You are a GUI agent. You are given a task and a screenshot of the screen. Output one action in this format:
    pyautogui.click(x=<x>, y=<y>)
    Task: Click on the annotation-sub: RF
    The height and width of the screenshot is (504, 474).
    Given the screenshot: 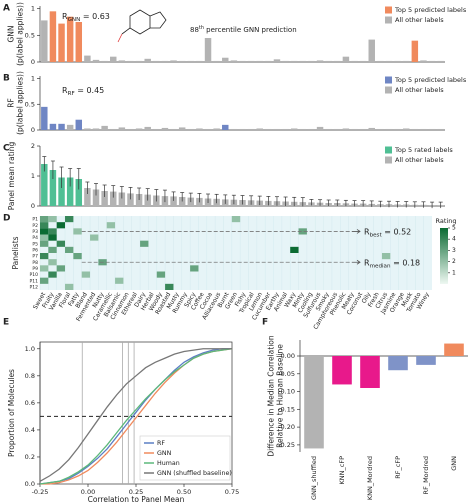 What is the action you would take?
    pyautogui.click(x=71, y=94)
    